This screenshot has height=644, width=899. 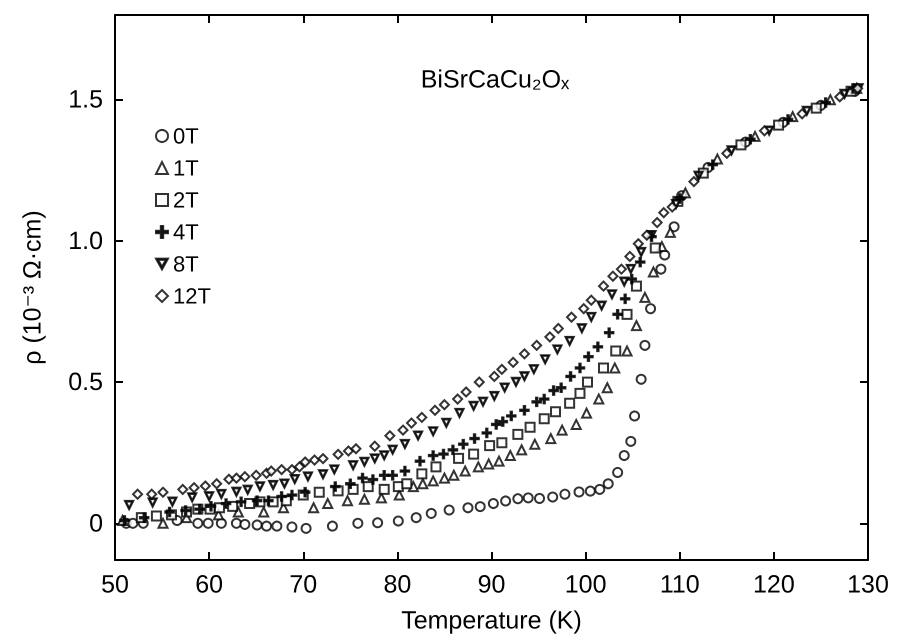 I want to click on legend-label: 1T, so click(x=186, y=168).